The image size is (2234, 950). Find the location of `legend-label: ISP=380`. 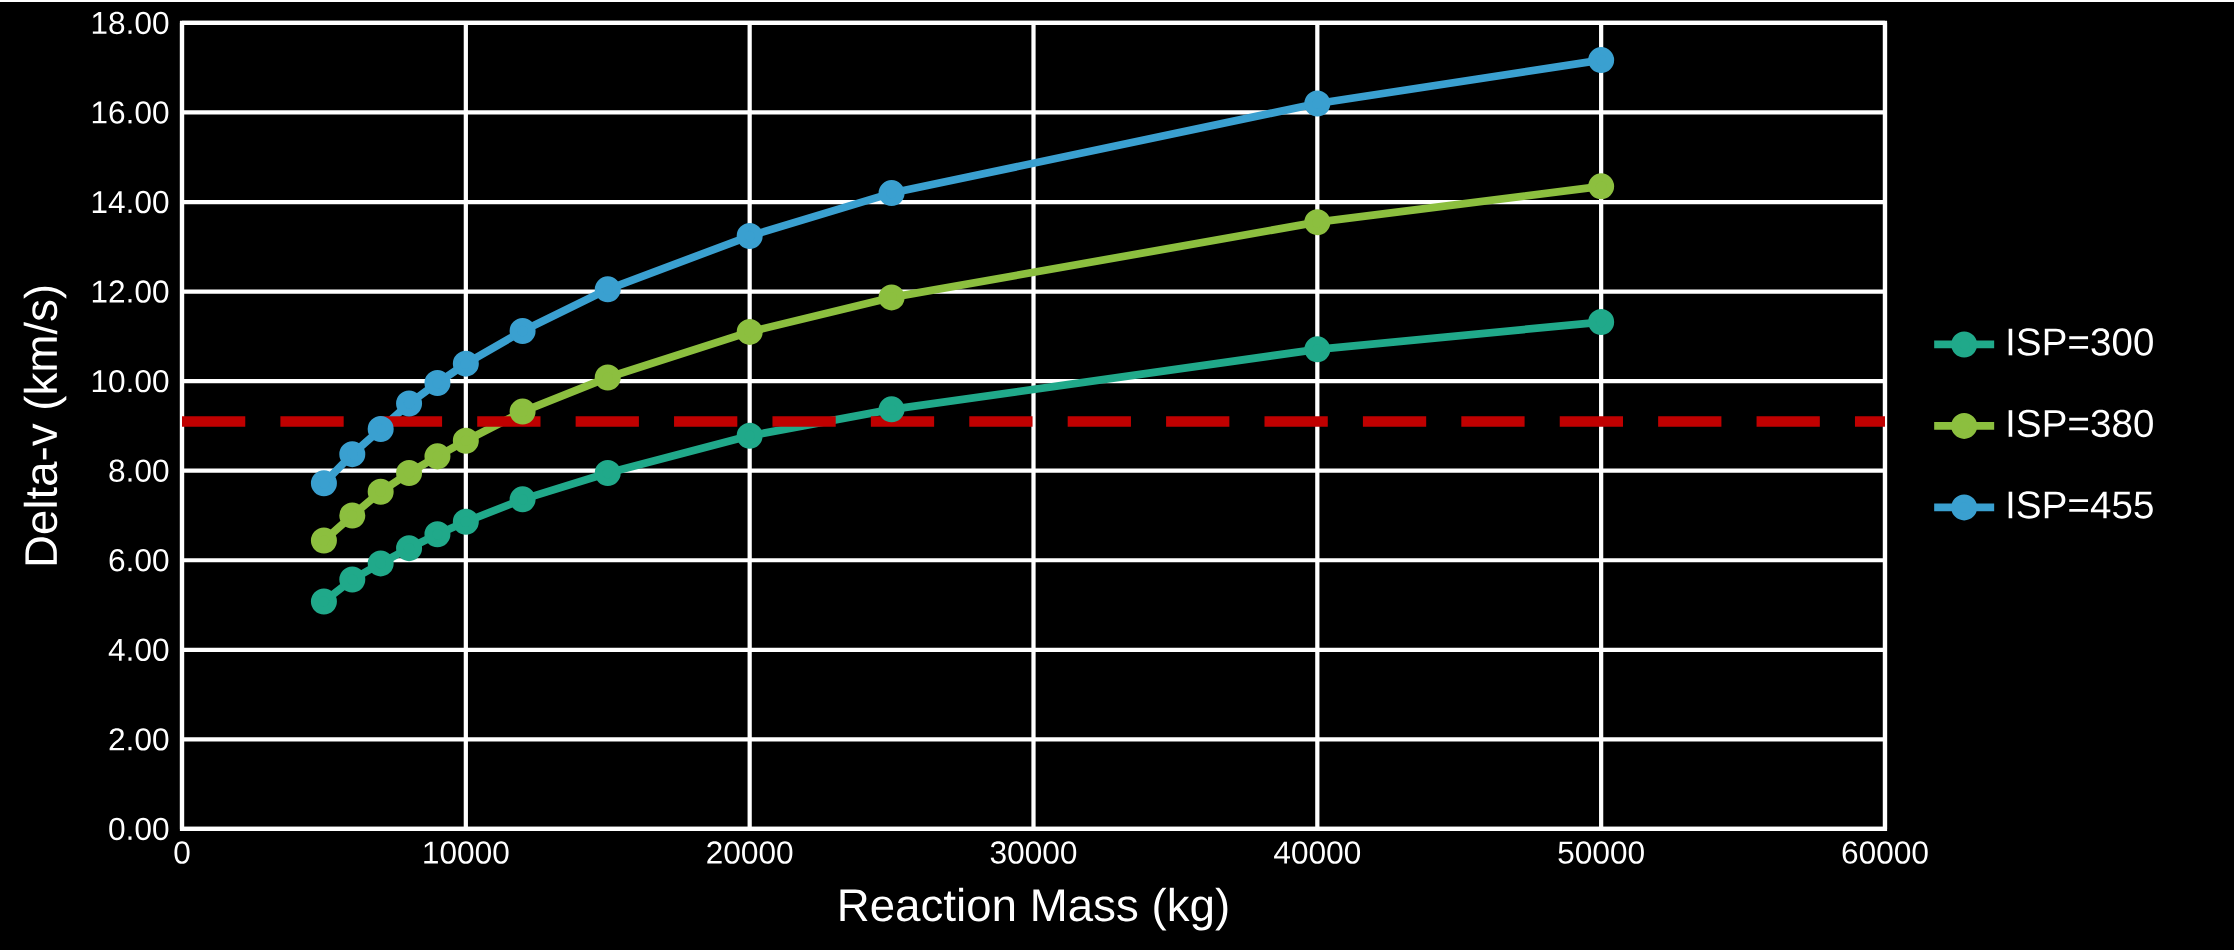

legend-label: ISP=380 is located at coordinates (2080, 423).